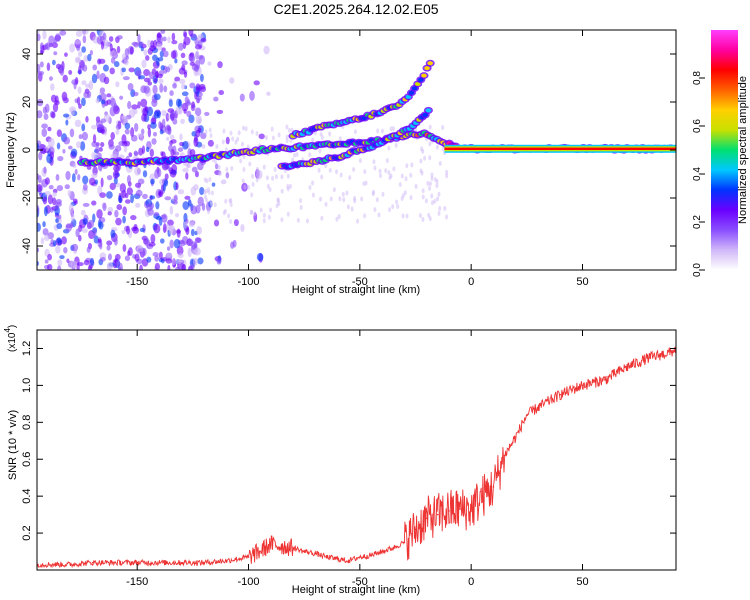  Describe the element at coordinates (12, 326) in the screenshot. I see `snr-multiplier-close: )` at that location.